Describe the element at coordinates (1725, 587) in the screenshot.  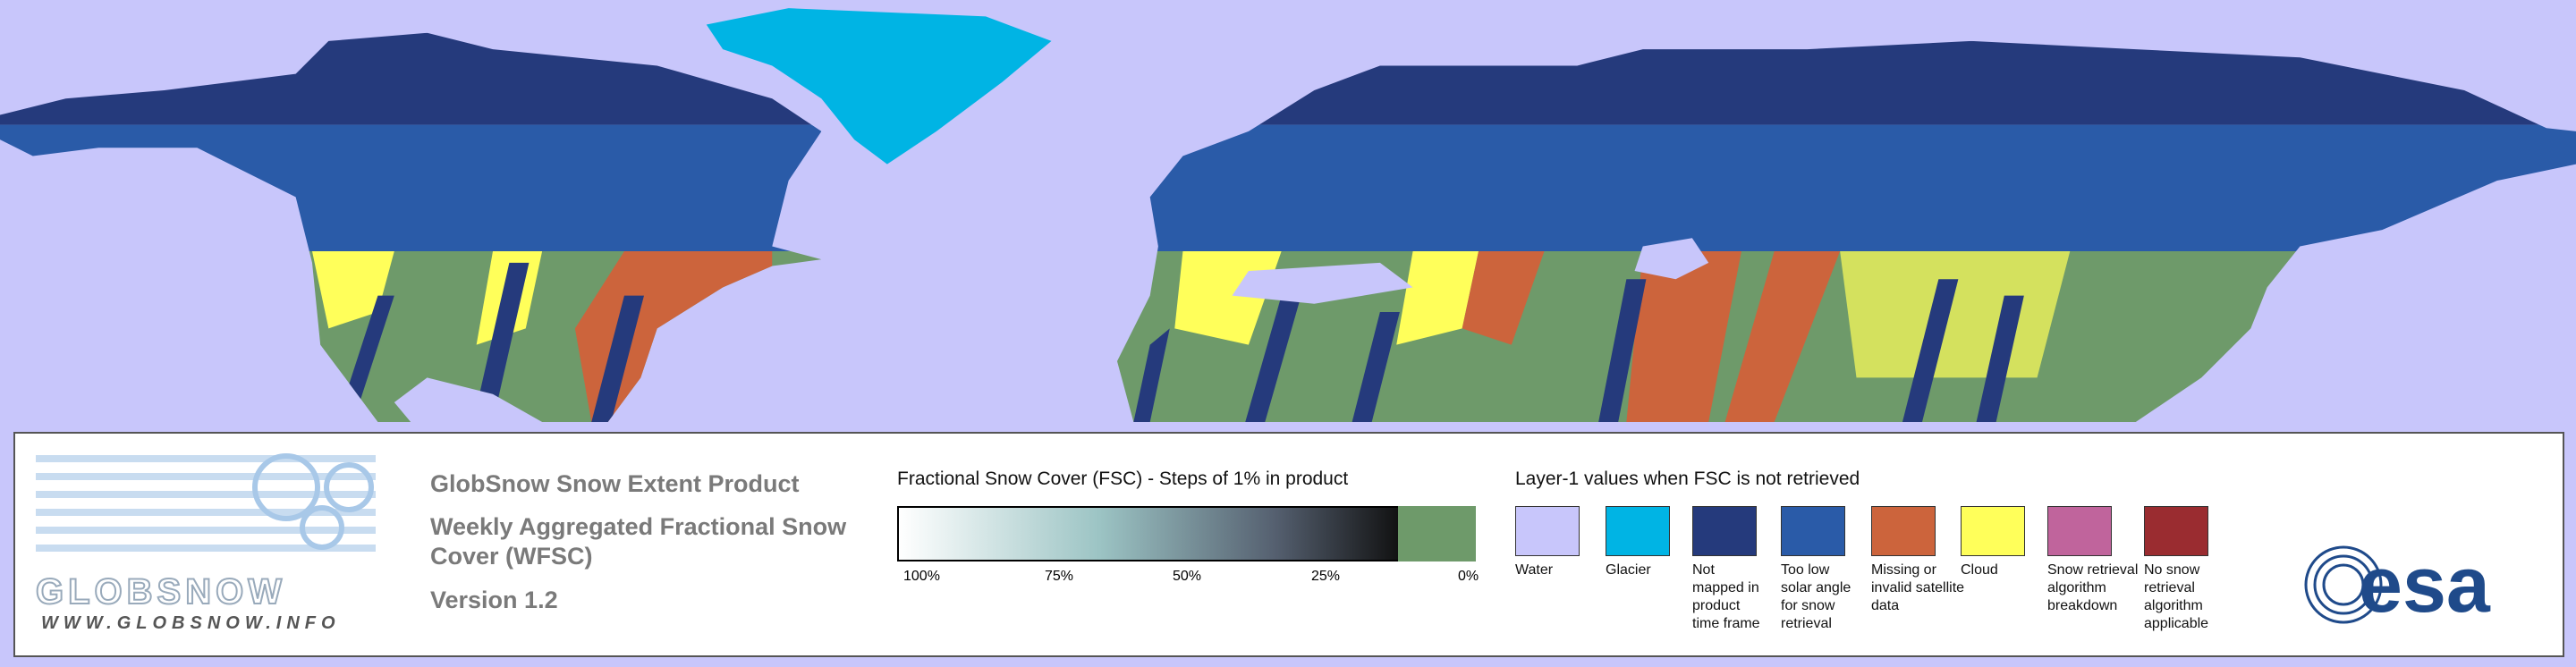
I see `legend-label: mapped in` at that location.